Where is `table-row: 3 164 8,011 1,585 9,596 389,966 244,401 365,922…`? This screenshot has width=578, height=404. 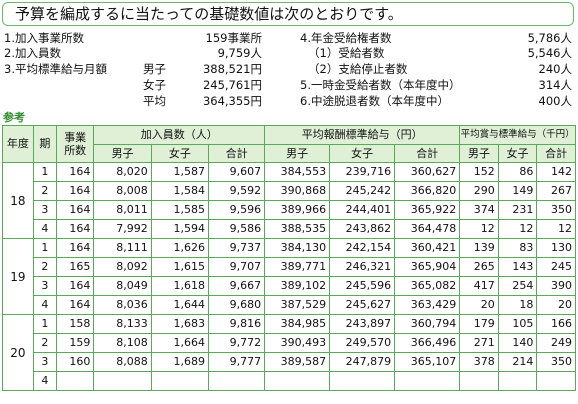 table-row: 3 164 8,011 1,585 9,596 389,966 244,401 365,922… is located at coordinates (289, 210).